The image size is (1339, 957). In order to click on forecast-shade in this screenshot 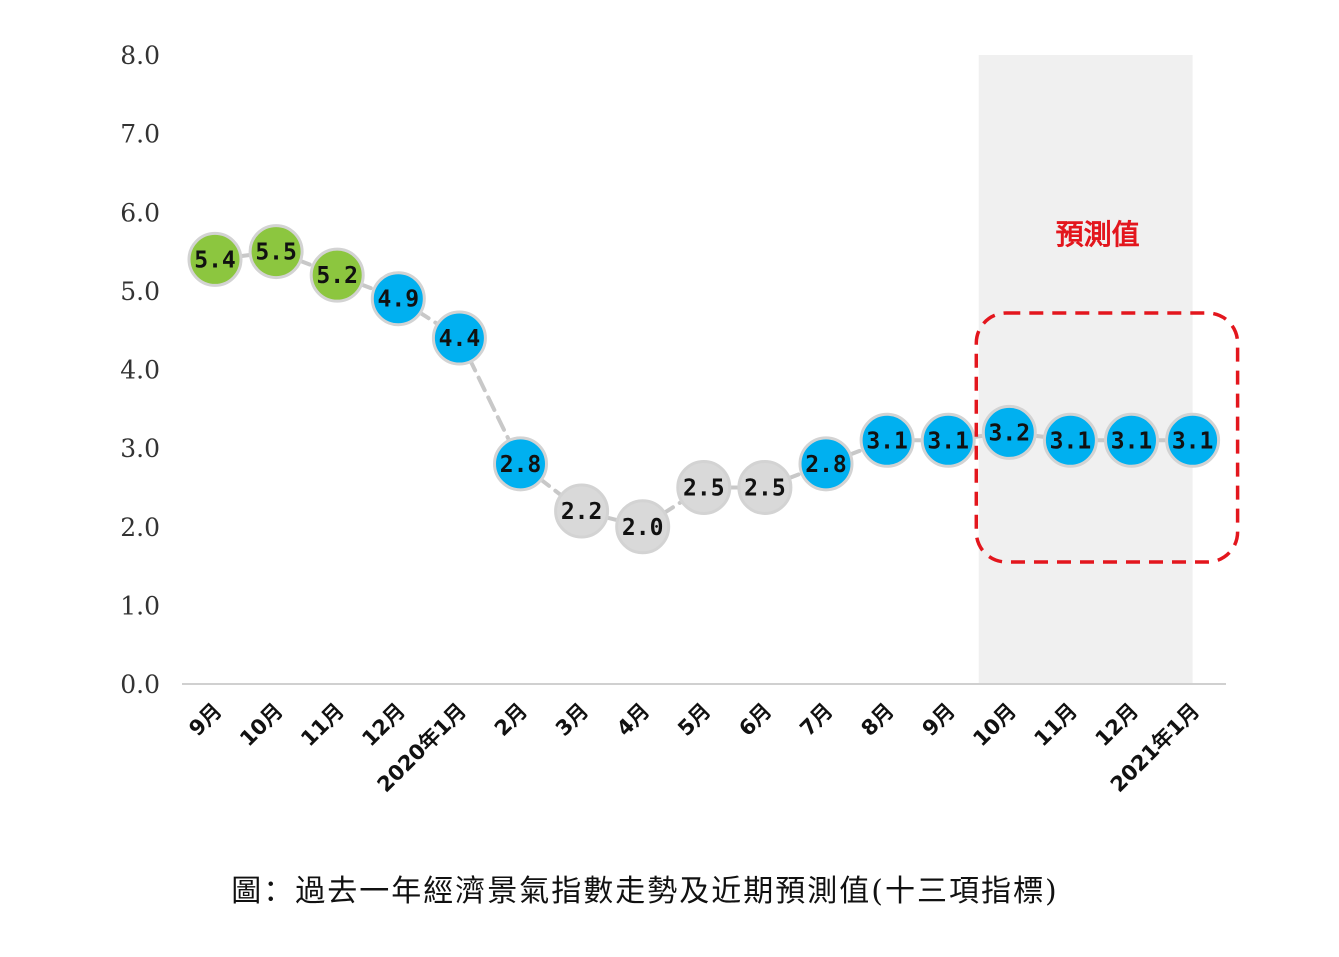, I will do `click(1085, 369)`.